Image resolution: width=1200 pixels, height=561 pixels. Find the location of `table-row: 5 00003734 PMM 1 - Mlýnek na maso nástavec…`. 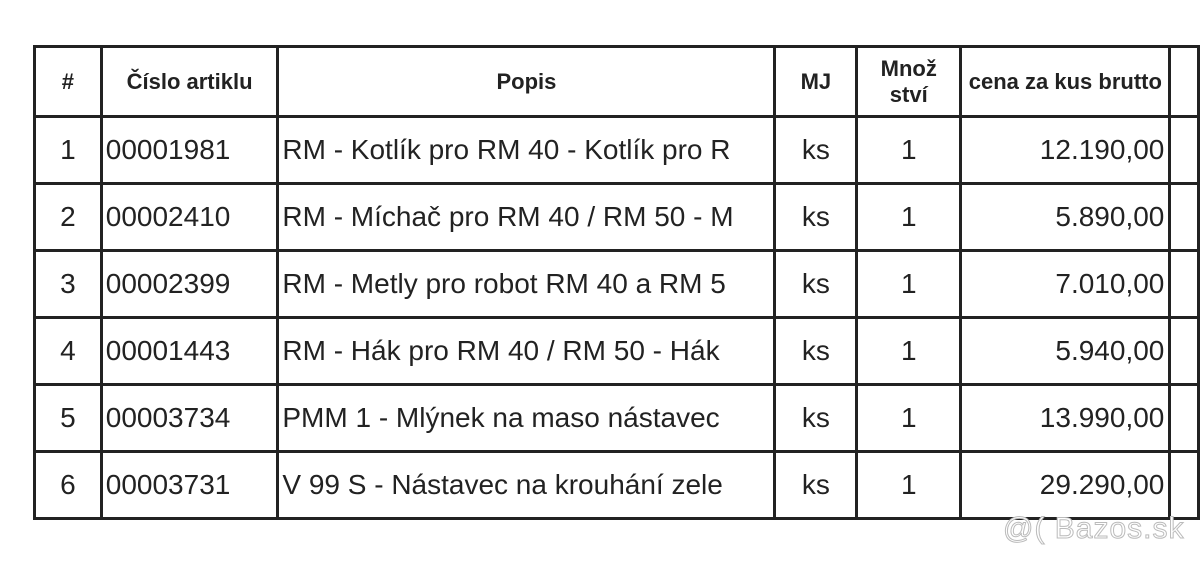

table-row: 5 00003734 PMM 1 - Mlýnek na maso nástavec… is located at coordinates (616, 418).